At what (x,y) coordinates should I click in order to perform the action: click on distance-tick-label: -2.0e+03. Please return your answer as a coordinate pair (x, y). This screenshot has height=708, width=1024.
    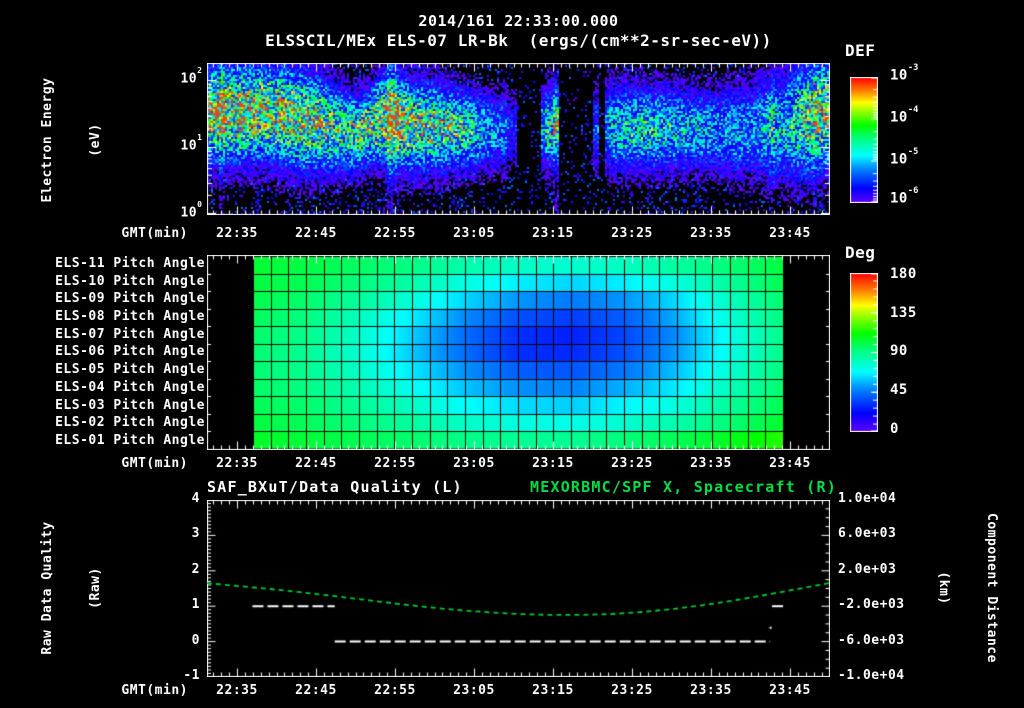
    Looking at the image, I should click on (871, 605).